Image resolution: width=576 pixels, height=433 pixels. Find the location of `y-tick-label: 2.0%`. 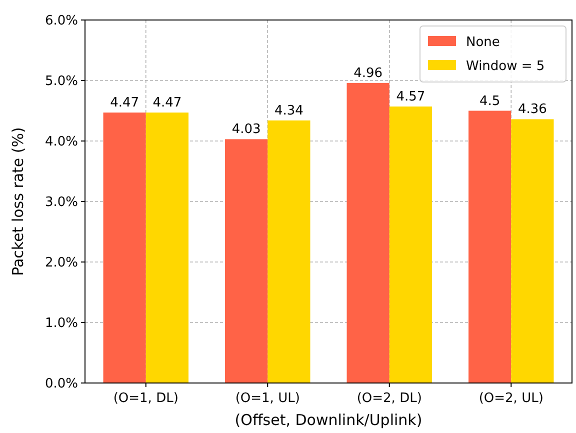

y-tick-label: 2.0% is located at coordinates (61, 263).